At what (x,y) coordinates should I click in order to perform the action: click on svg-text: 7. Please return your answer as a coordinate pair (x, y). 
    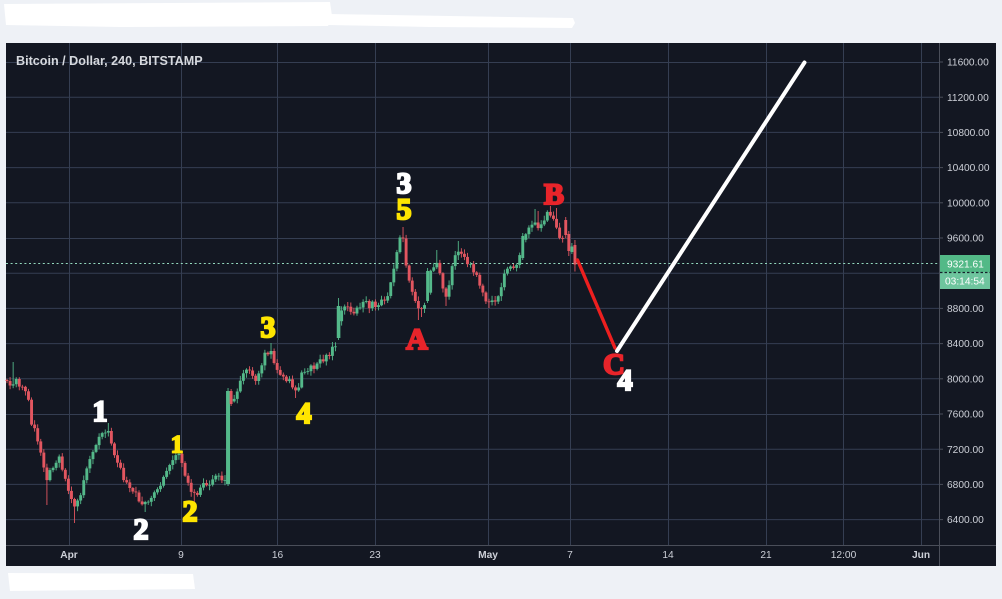
    Looking at the image, I should click on (570, 555).